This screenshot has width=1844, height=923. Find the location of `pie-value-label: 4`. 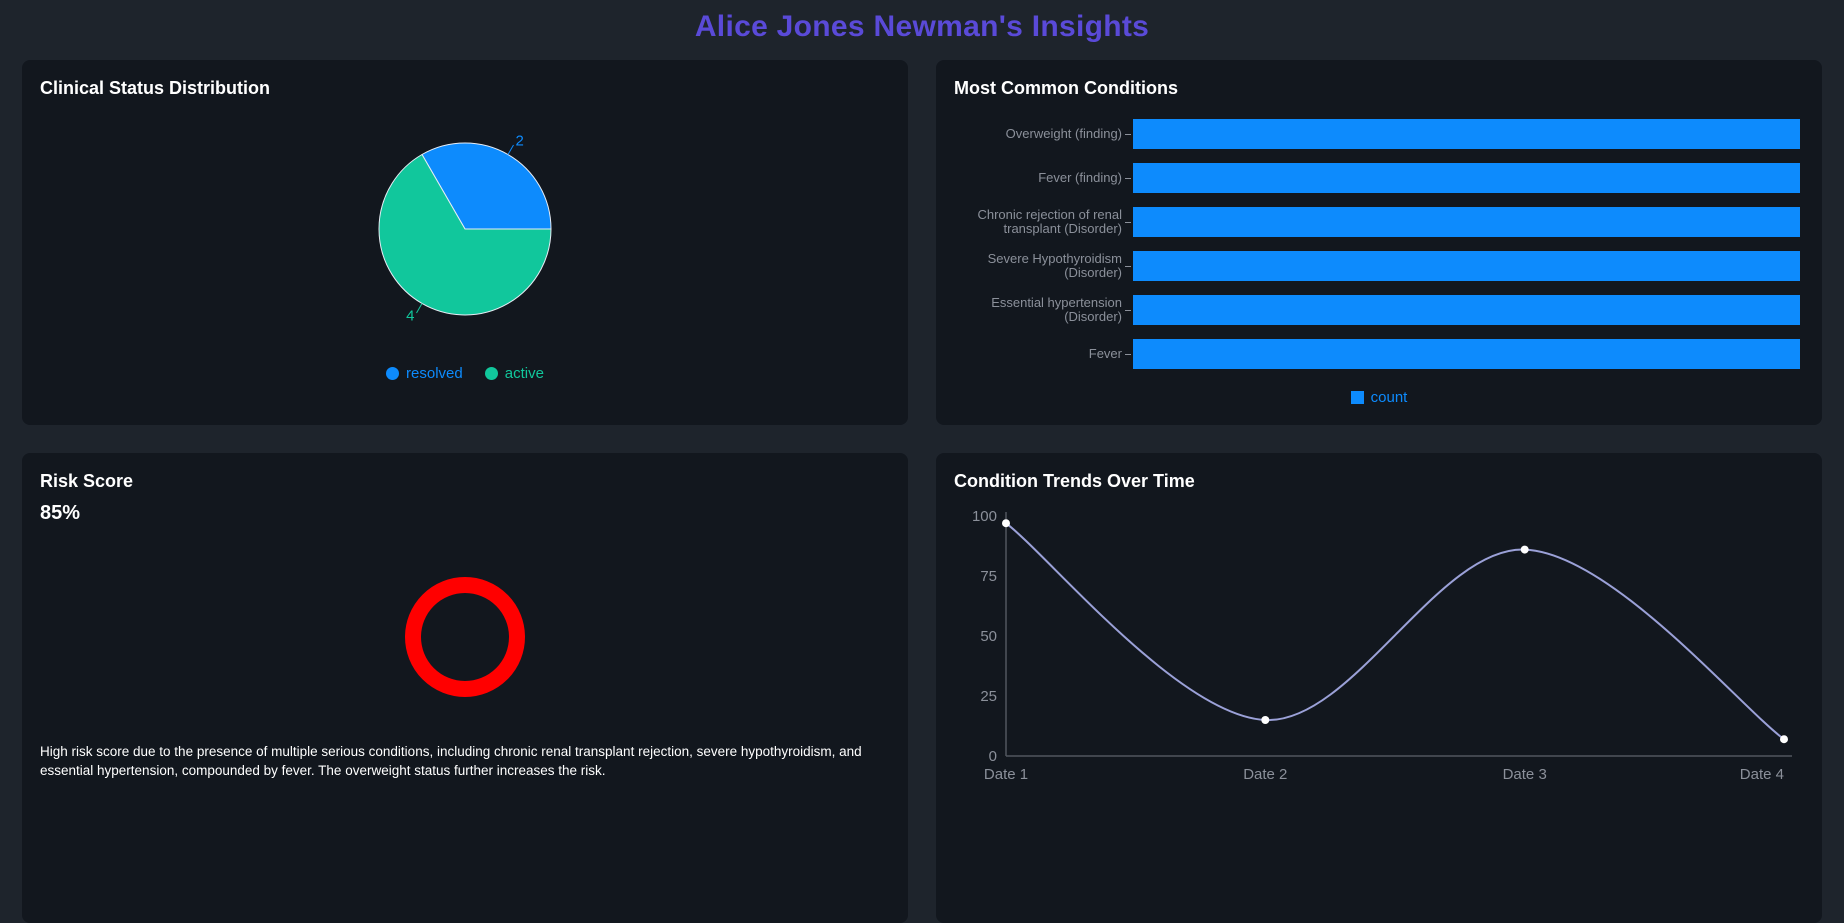

pie-value-label: 4 is located at coordinates (410, 316).